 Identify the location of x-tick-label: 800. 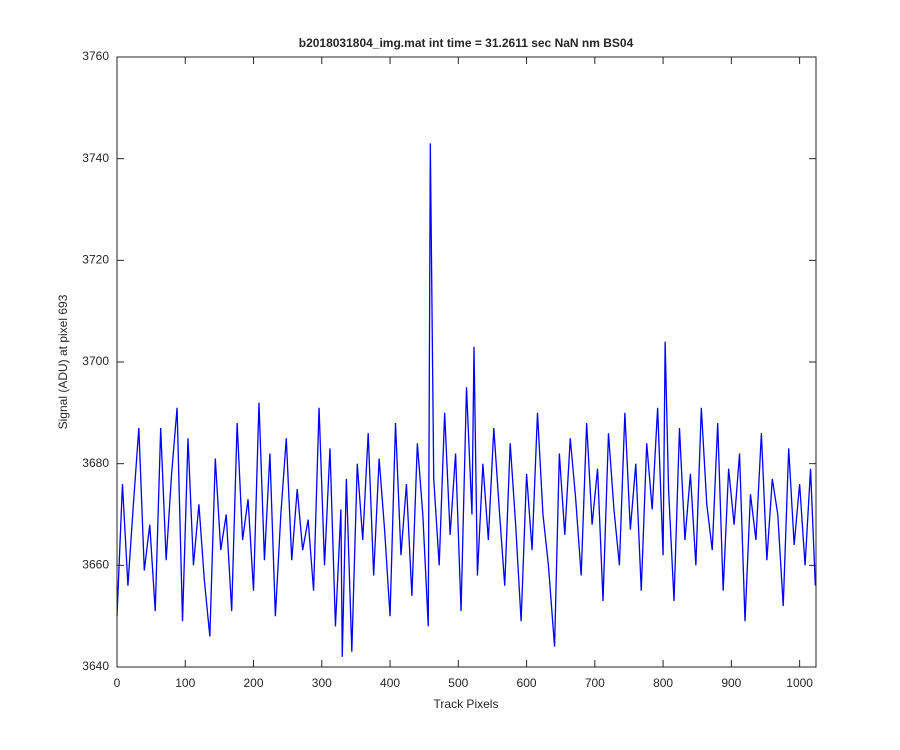
(663, 683).